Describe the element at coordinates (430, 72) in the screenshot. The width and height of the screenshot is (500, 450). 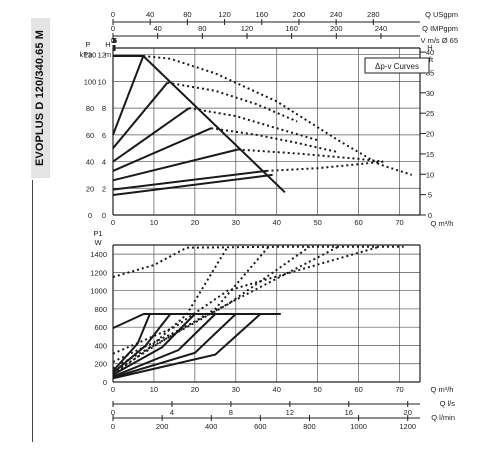
I see `head-ft-tick: 35` at that location.